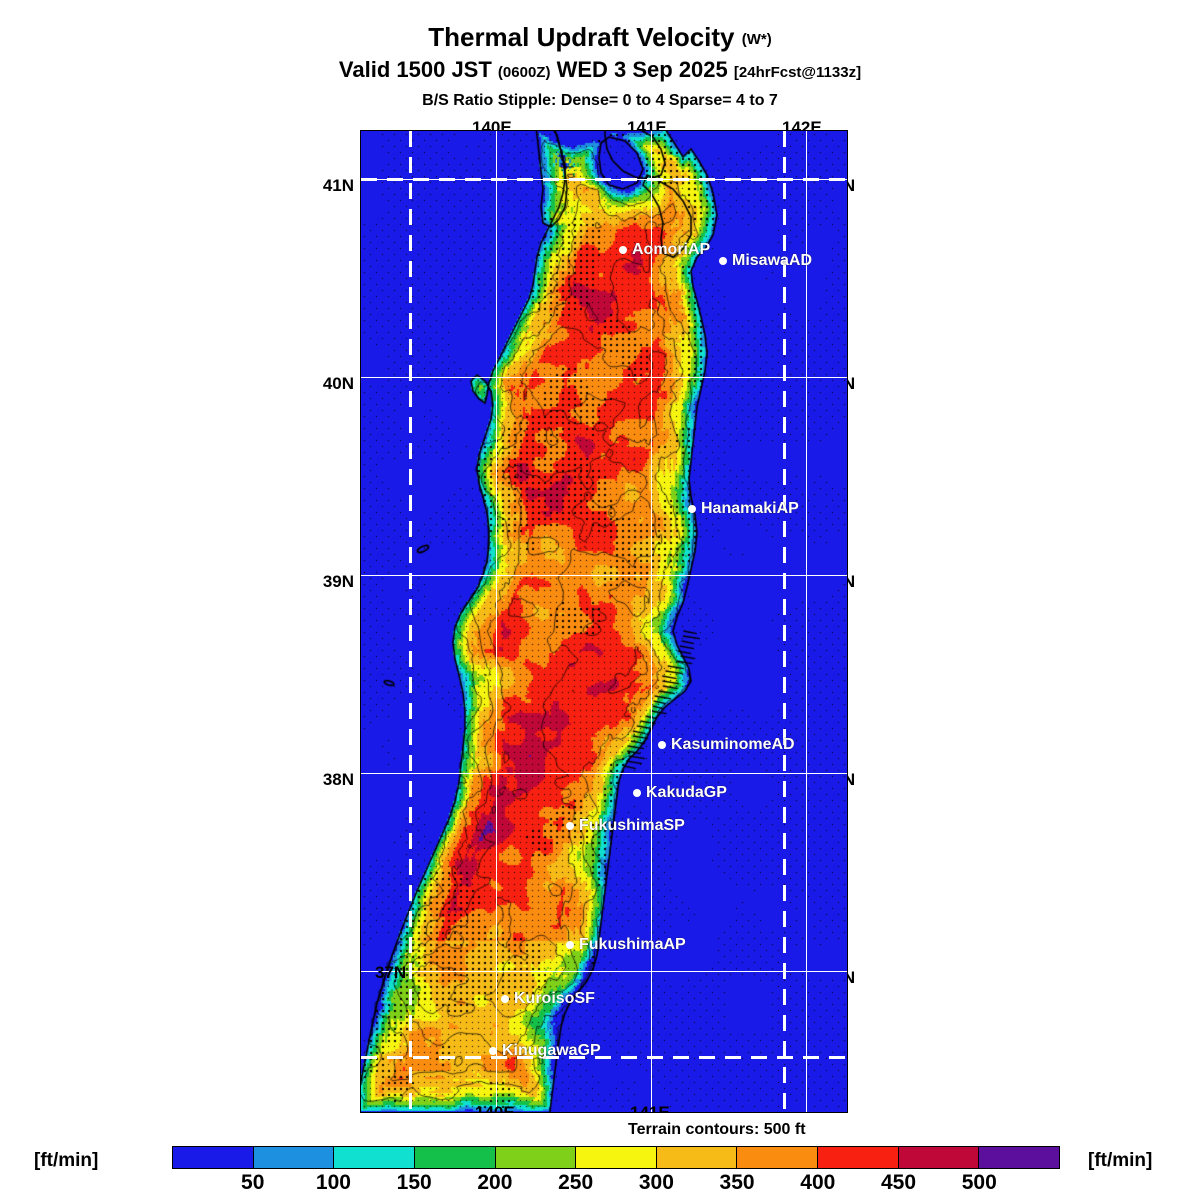 The height and width of the screenshot is (1200, 1200). What do you see at coordinates (415, 69) in the screenshot?
I see `valid-time-prefix: Valid 1500 JST` at bounding box center [415, 69].